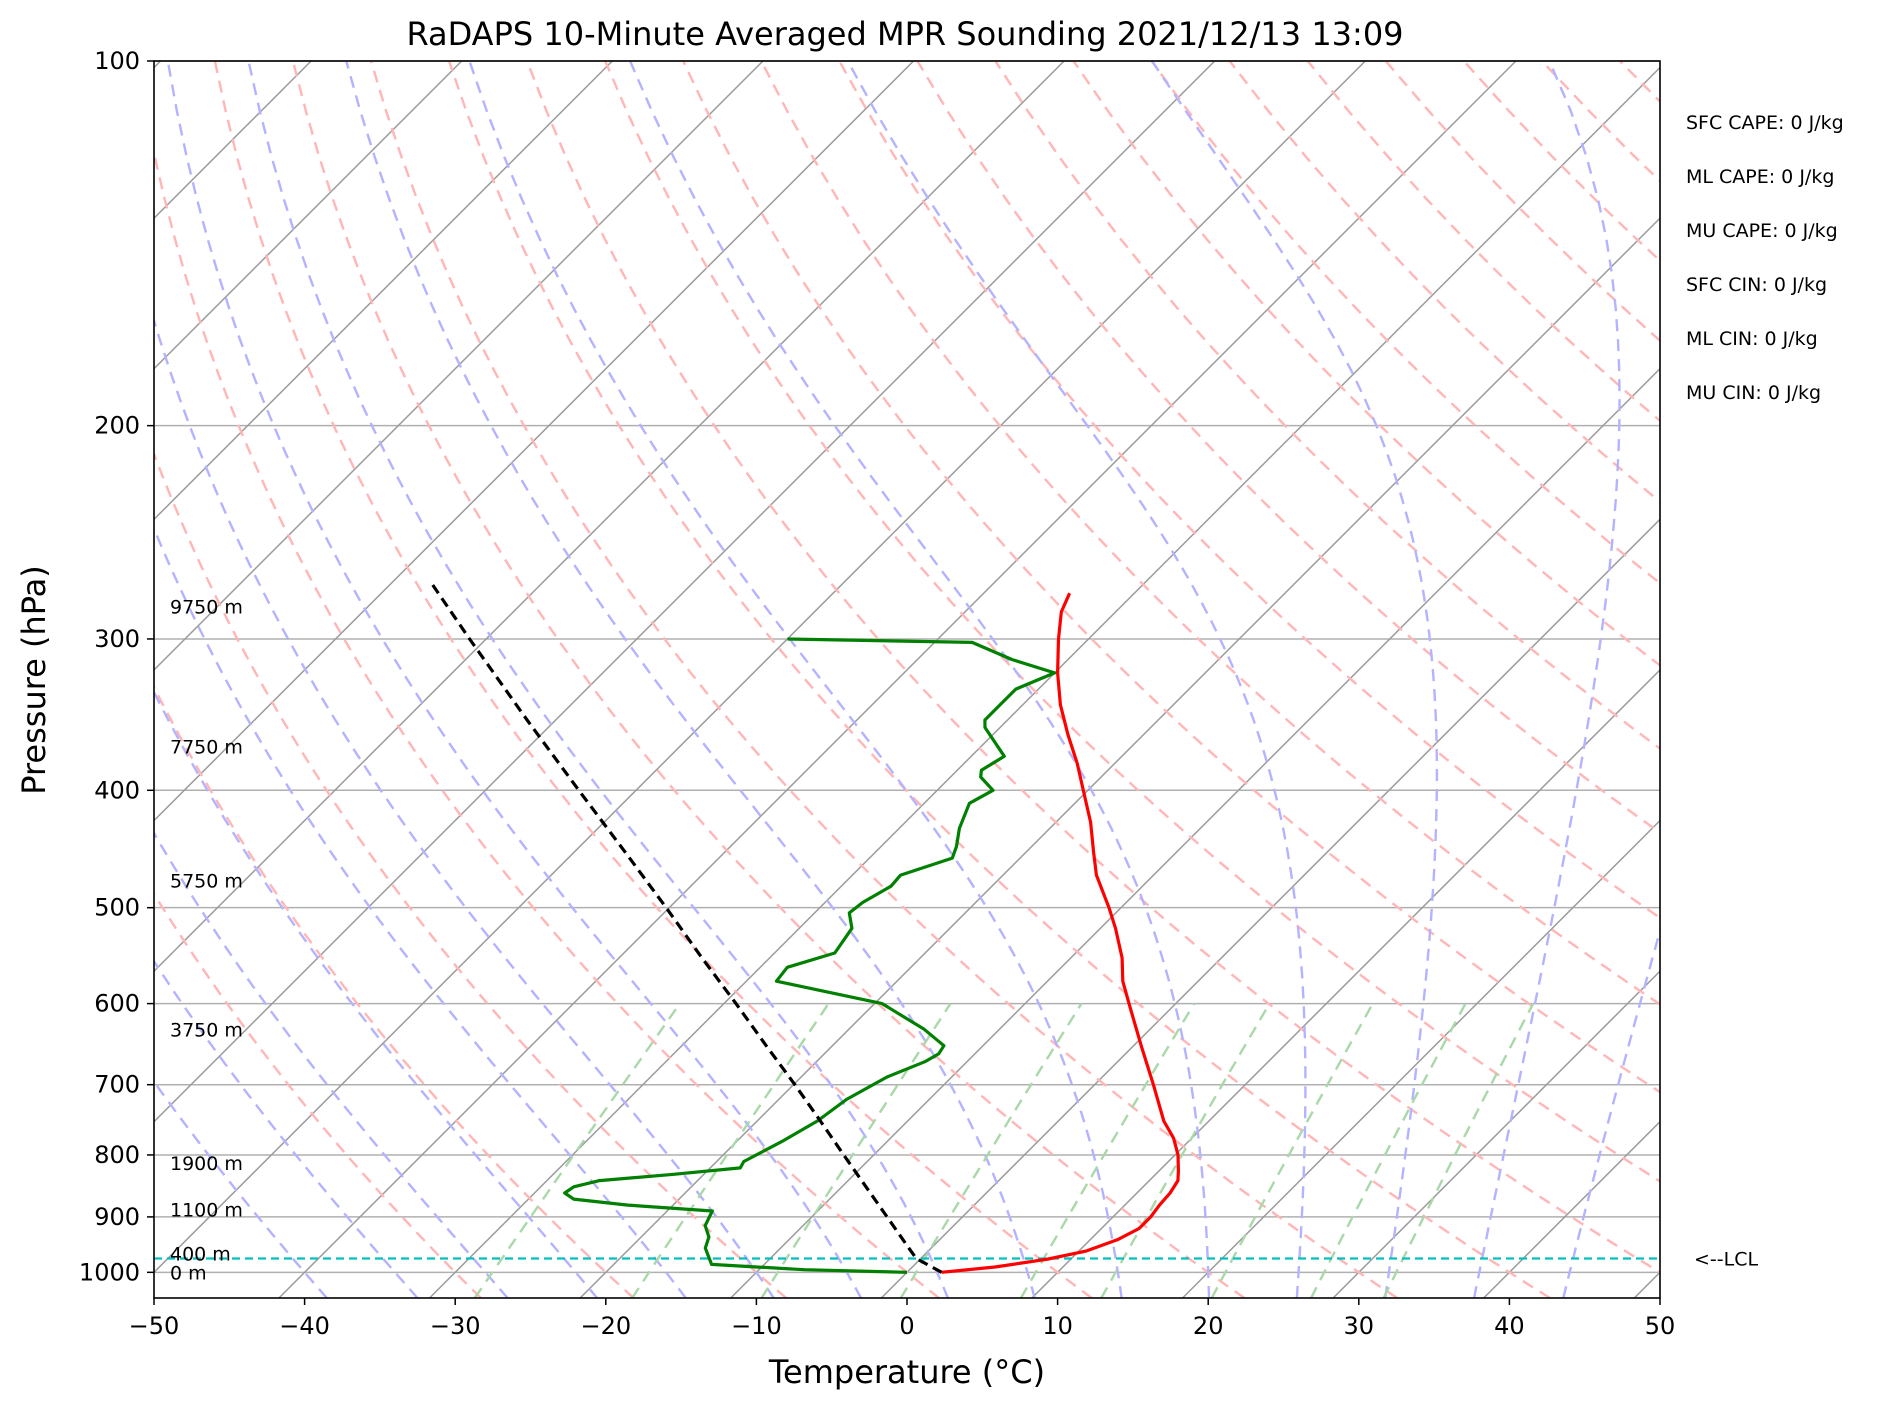 This screenshot has width=1882, height=1406. What do you see at coordinates (605, 1326) in the screenshot?
I see `x-tick-label: −20` at bounding box center [605, 1326].